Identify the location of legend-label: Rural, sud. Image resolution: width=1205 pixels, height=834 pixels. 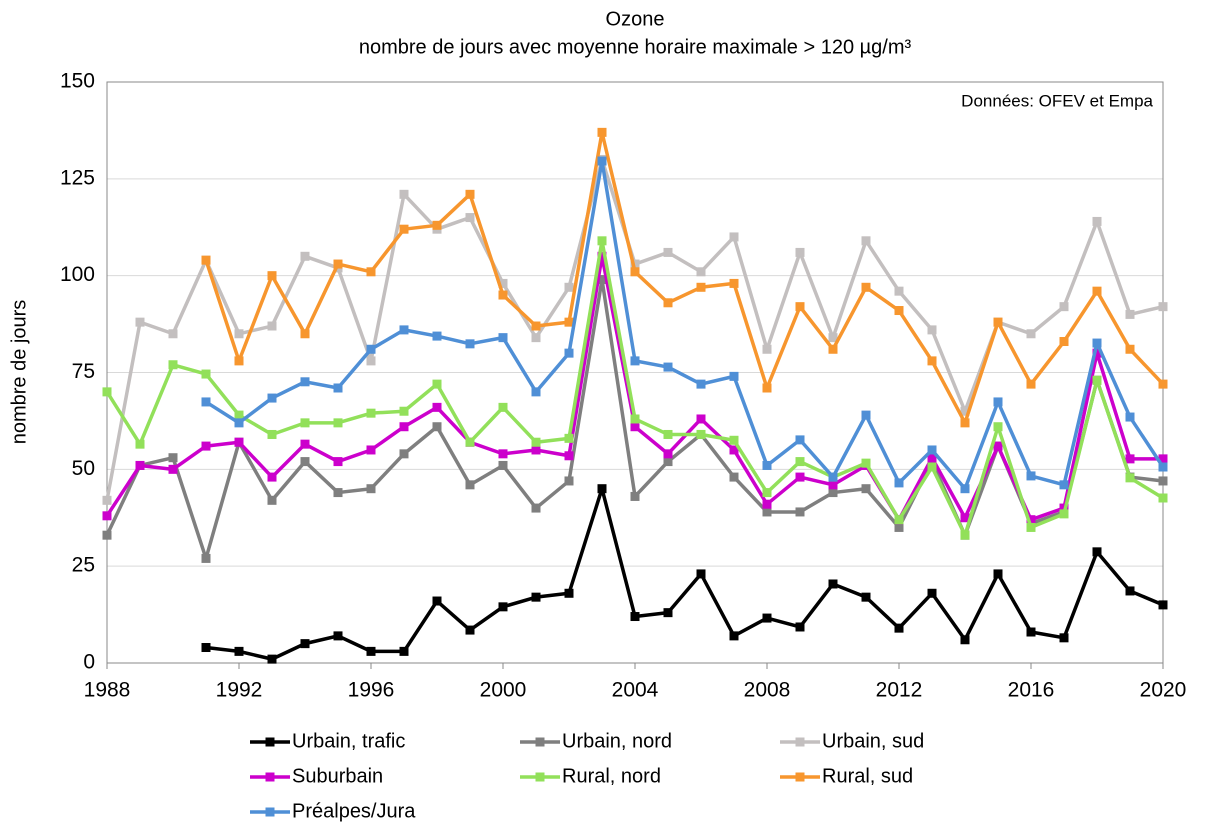
(867, 776).